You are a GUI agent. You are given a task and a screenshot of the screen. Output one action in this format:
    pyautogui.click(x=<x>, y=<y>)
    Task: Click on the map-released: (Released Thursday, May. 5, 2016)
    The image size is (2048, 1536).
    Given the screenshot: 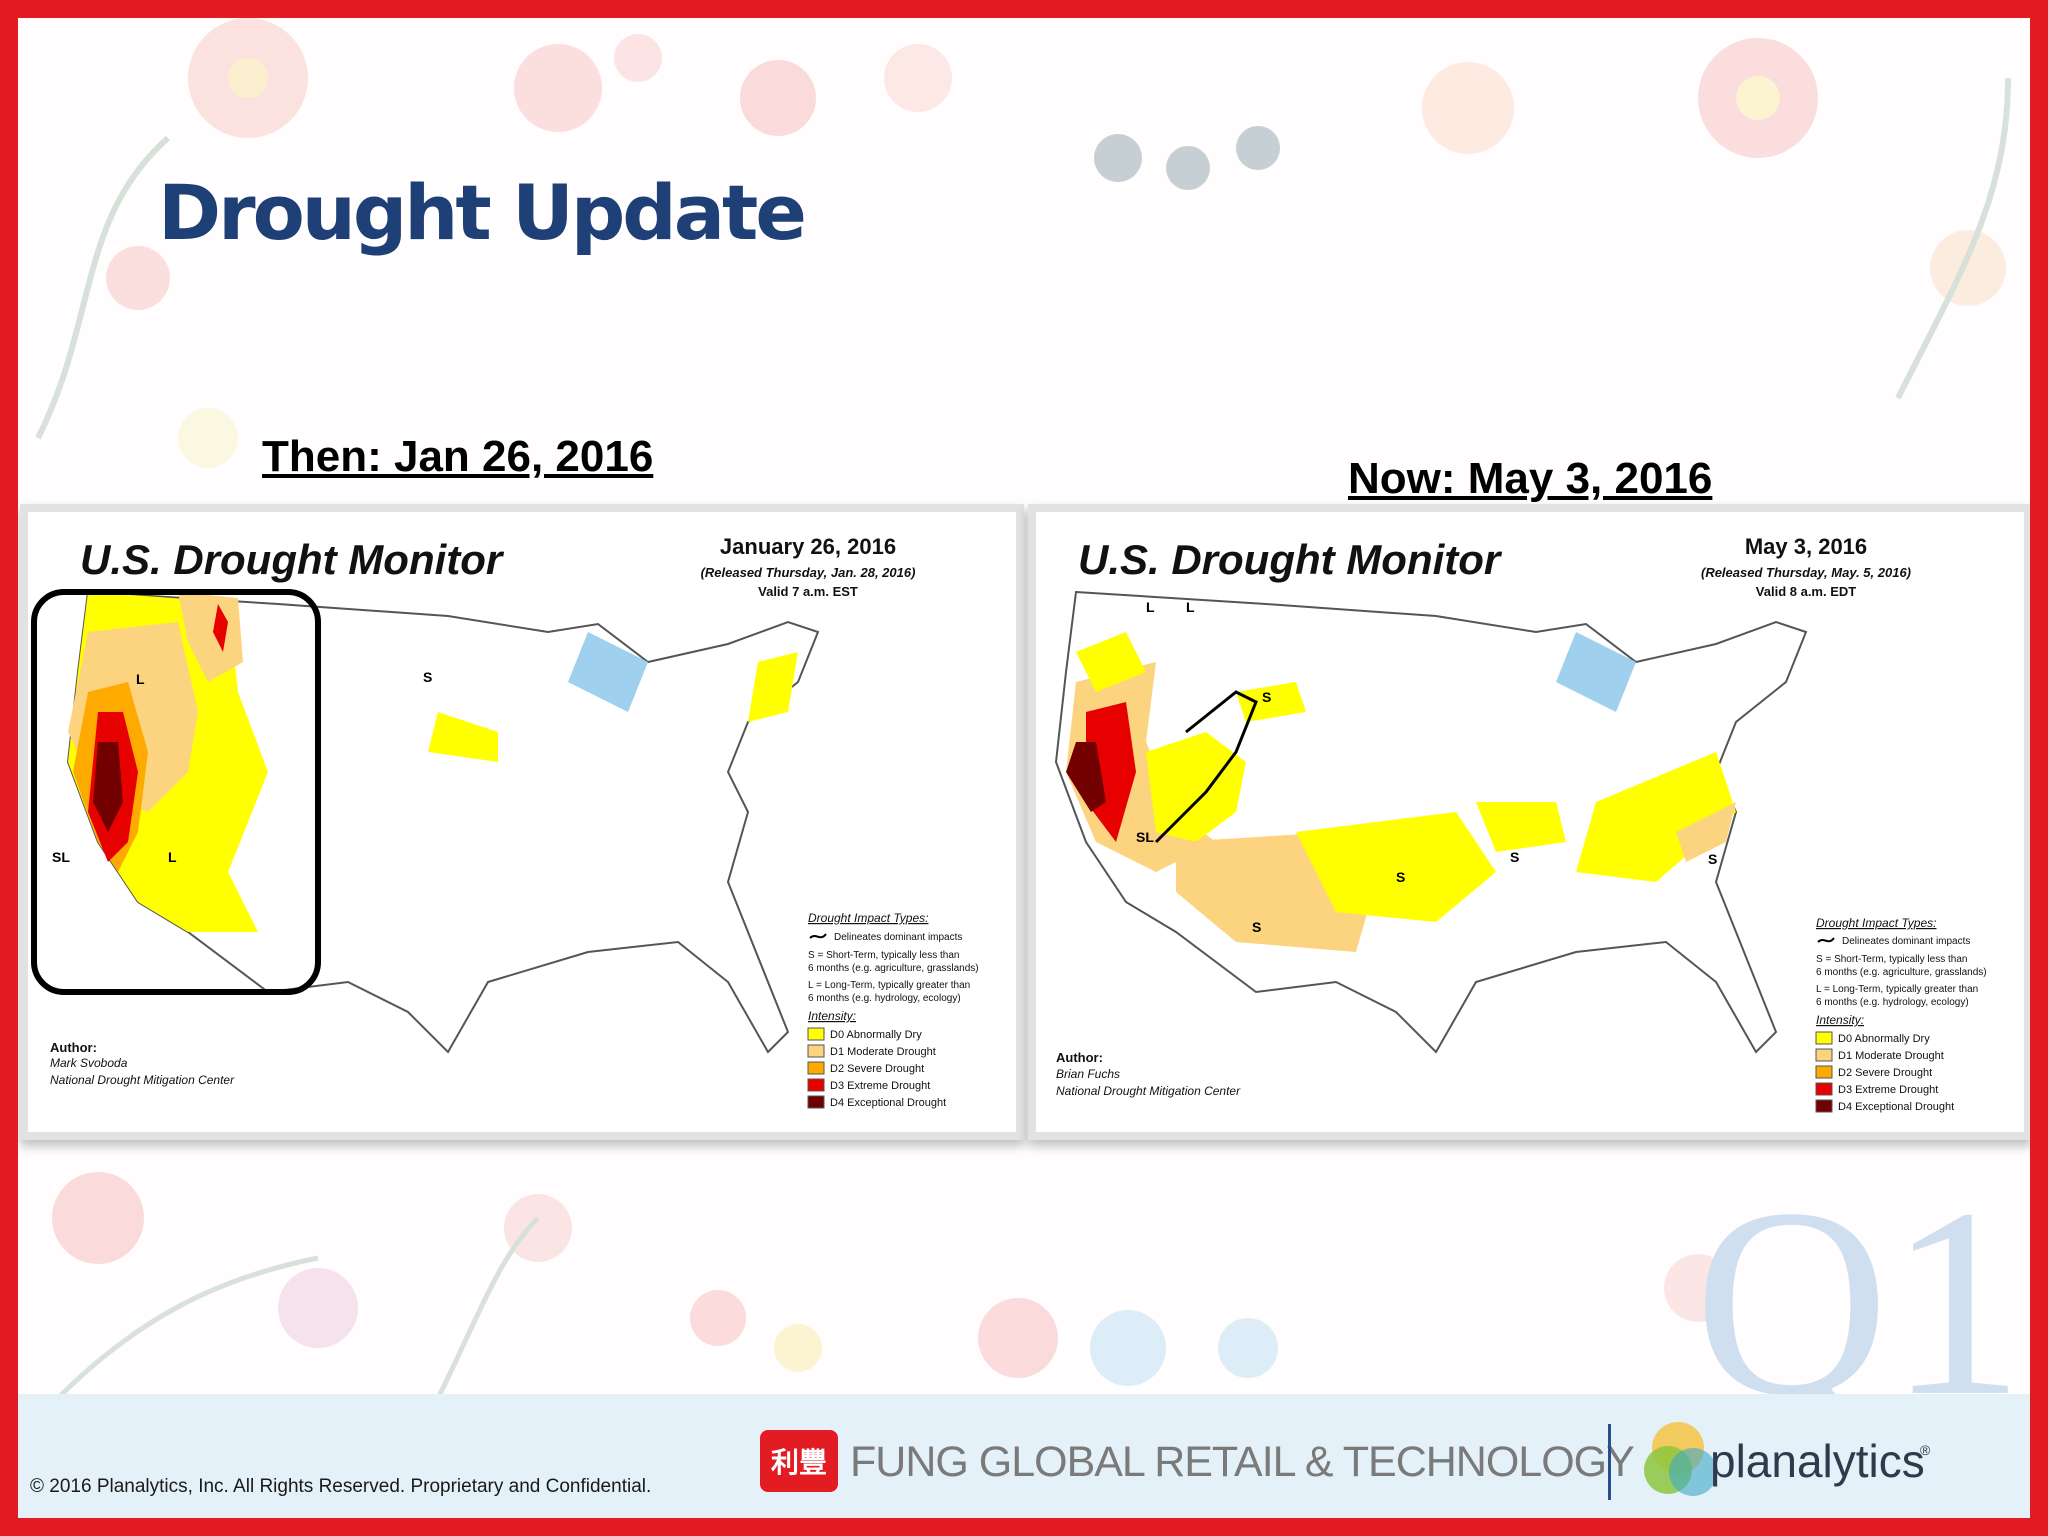 What is the action you would take?
    pyautogui.click(x=1806, y=572)
    